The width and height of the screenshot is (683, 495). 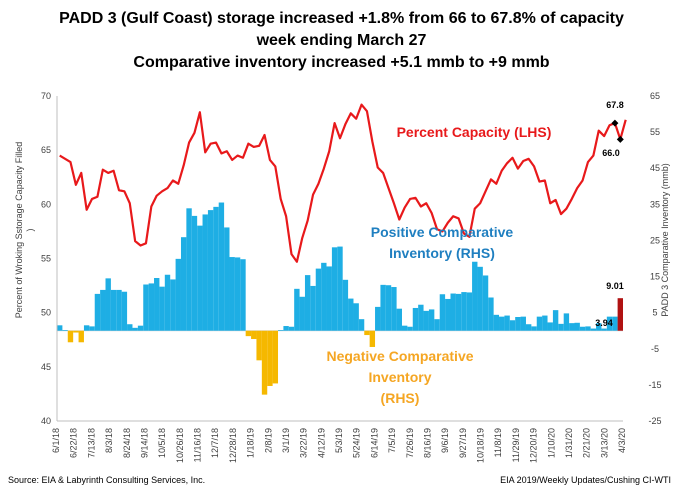 What do you see at coordinates (180, 445) in the screenshot?
I see `x-tick-label: 10/26/18` at bounding box center [180, 445].